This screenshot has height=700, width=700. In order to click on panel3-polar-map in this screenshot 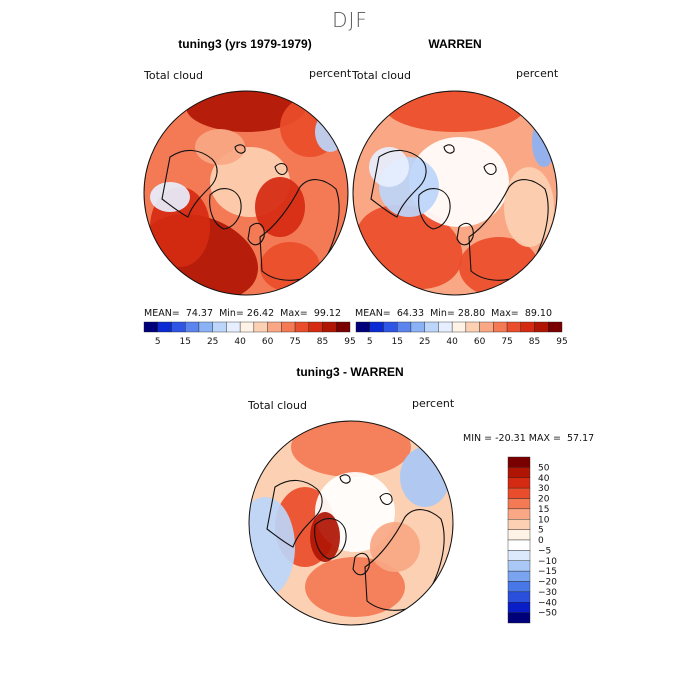, I will do `click(351, 523)`.